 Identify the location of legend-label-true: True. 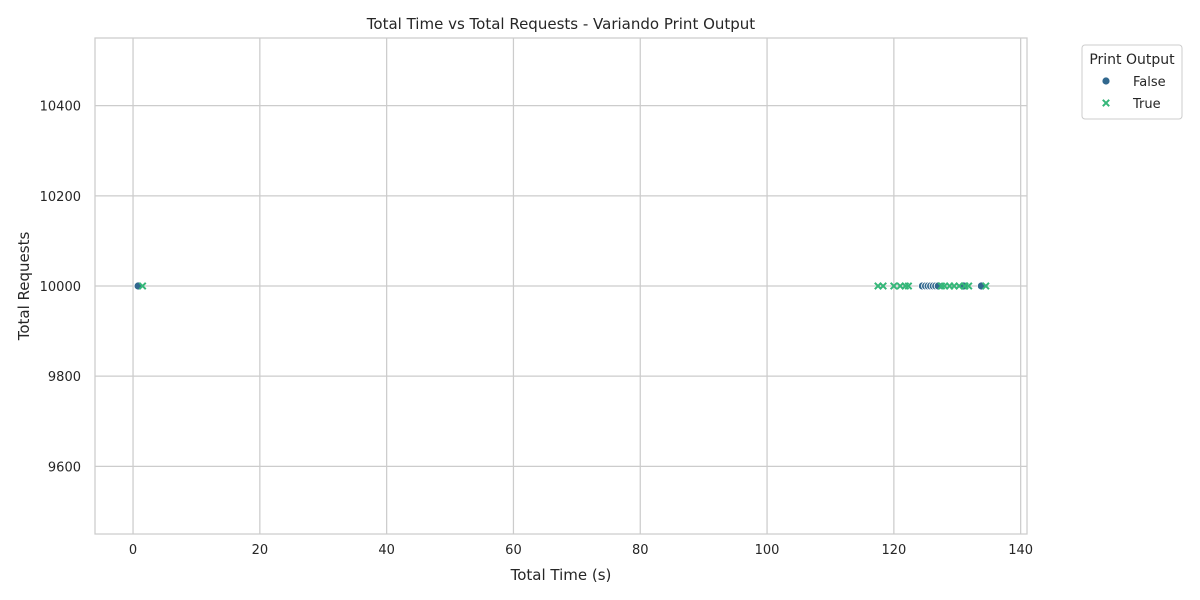
(1146, 104).